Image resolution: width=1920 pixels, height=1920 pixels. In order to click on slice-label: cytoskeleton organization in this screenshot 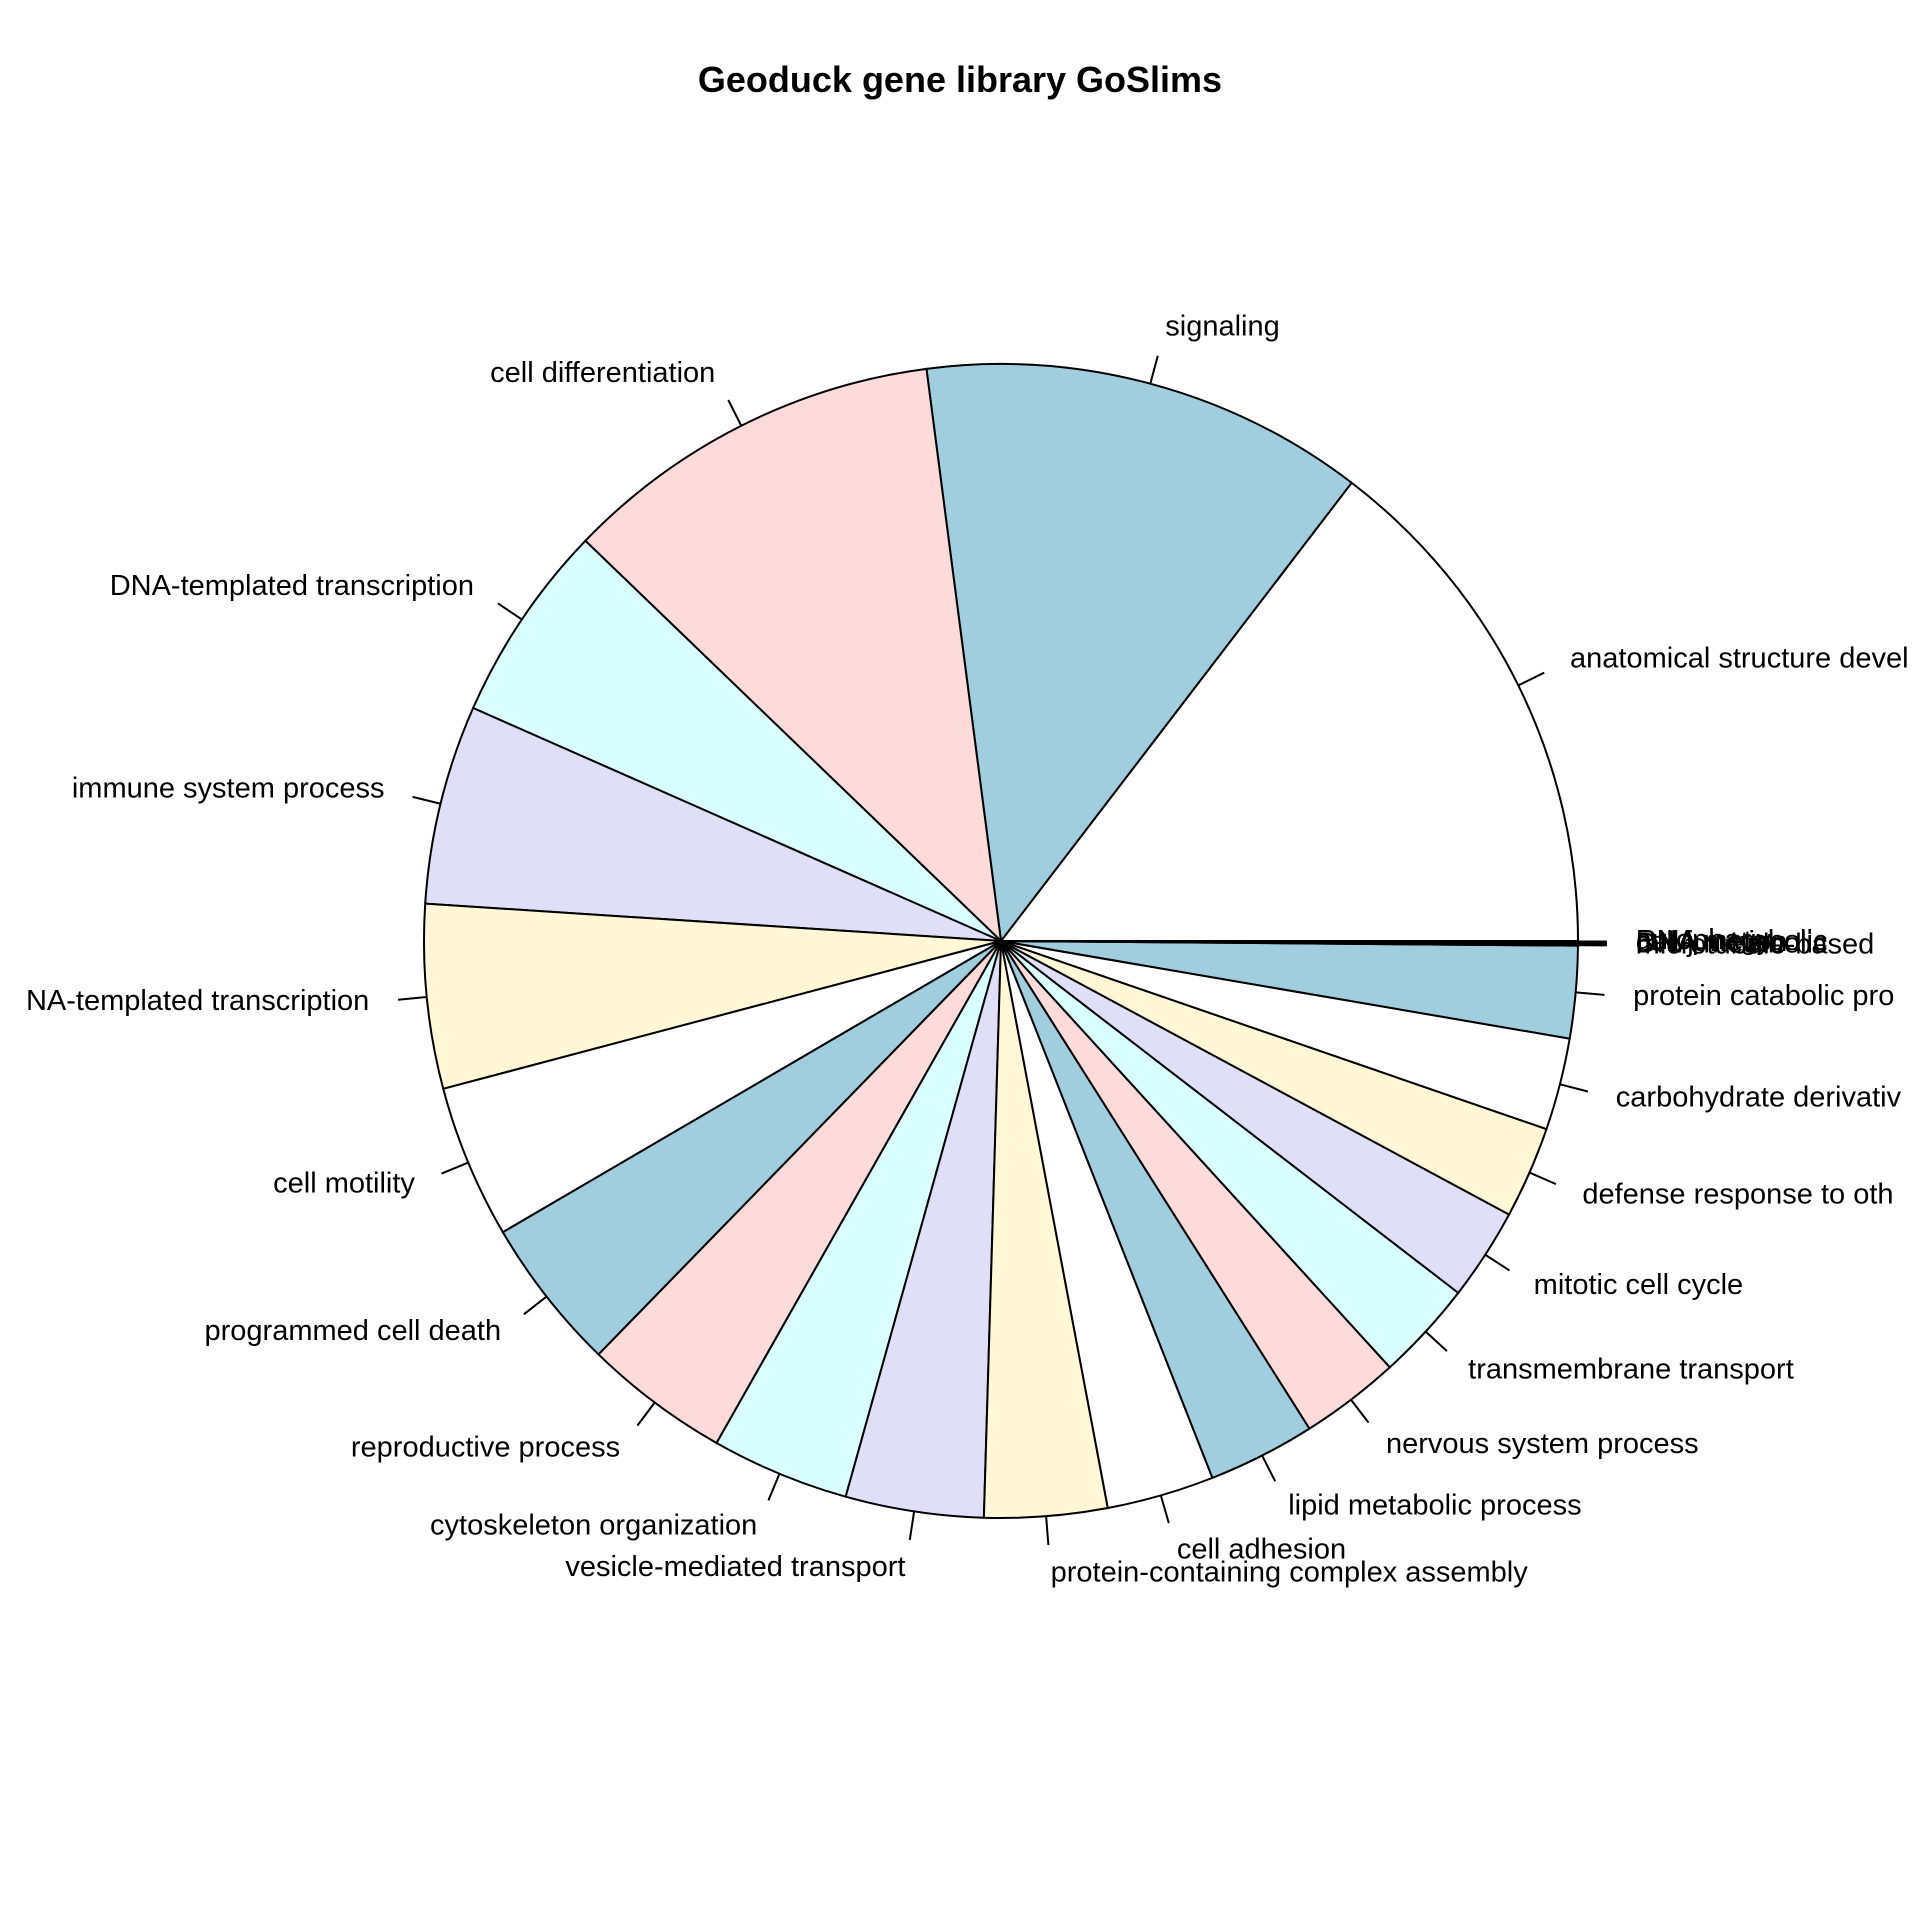, I will do `click(593, 1526)`.